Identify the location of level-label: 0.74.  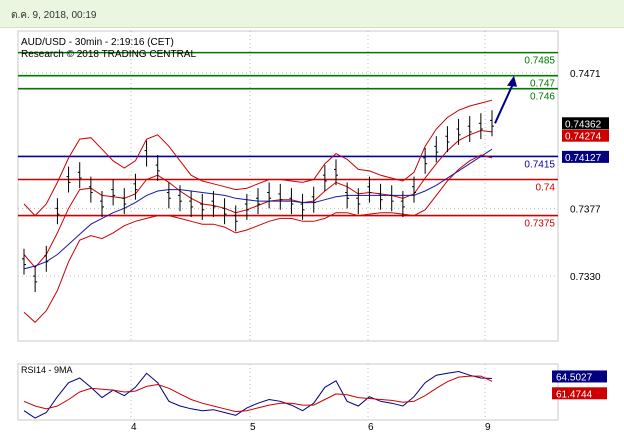
(546, 188).